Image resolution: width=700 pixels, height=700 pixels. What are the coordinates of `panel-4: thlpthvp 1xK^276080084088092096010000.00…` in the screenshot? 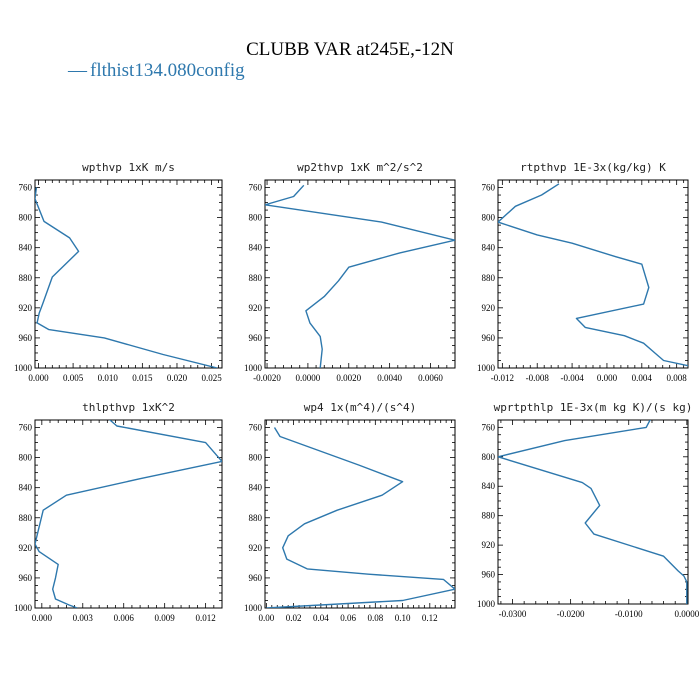 It's located at (118, 512).